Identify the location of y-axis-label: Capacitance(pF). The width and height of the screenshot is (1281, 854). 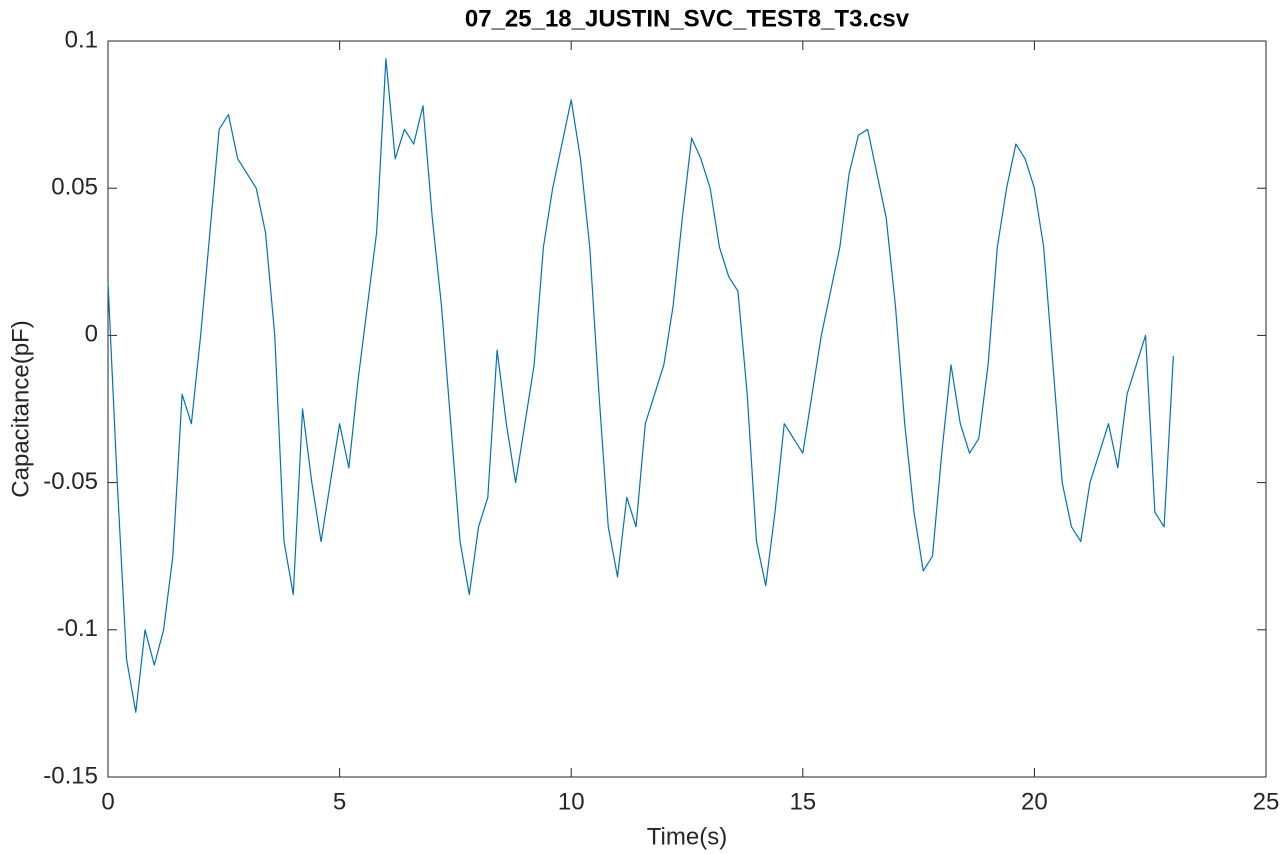
(20, 408).